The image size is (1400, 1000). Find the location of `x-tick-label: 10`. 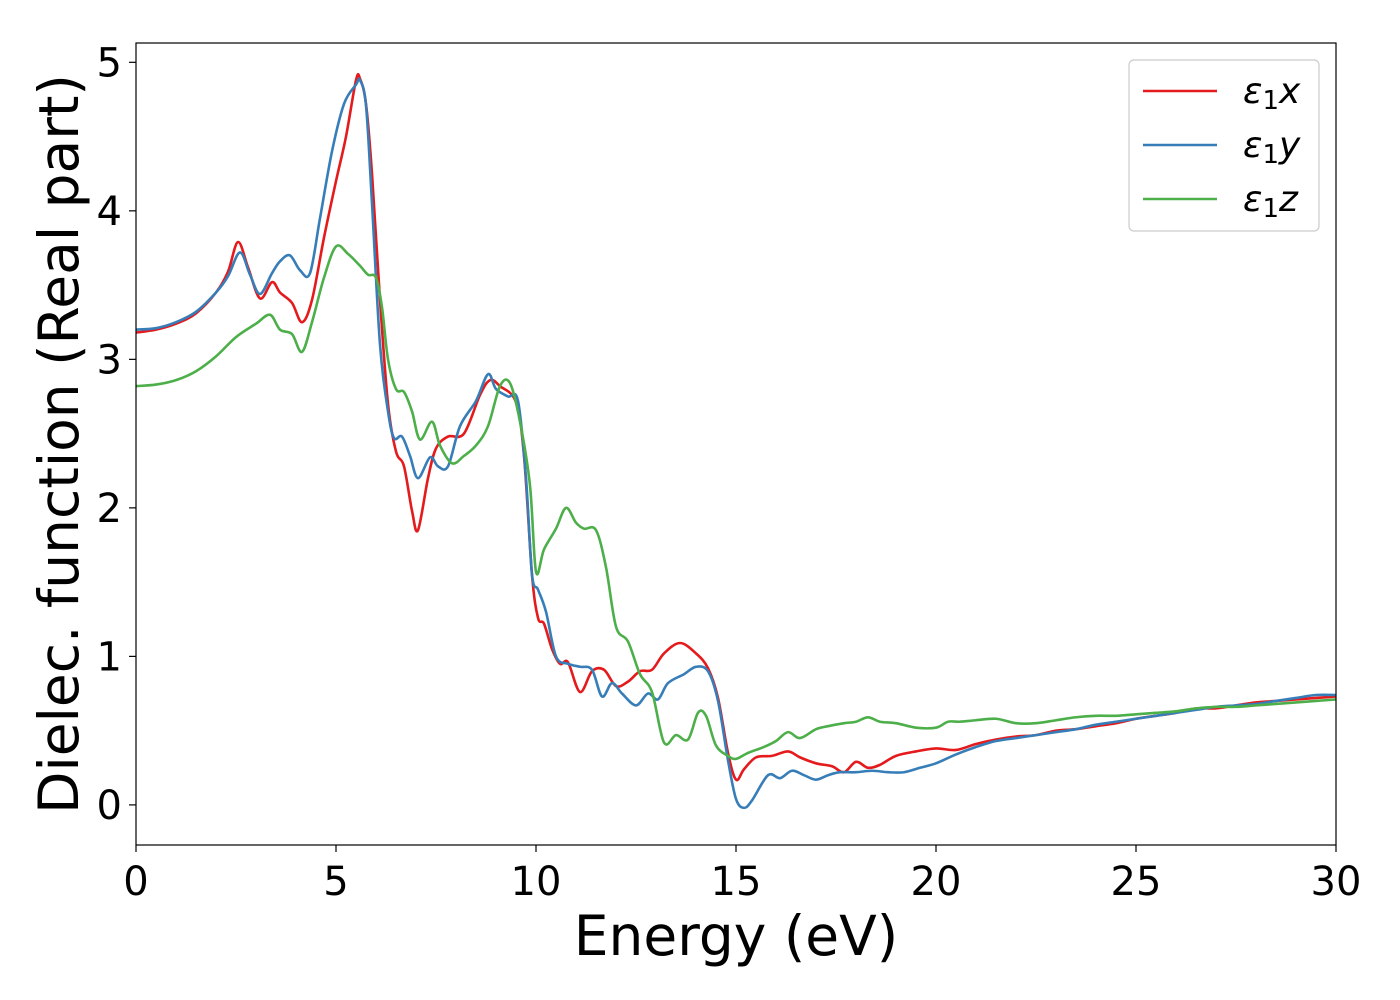

x-tick-label: 10 is located at coordinates (536, 882).